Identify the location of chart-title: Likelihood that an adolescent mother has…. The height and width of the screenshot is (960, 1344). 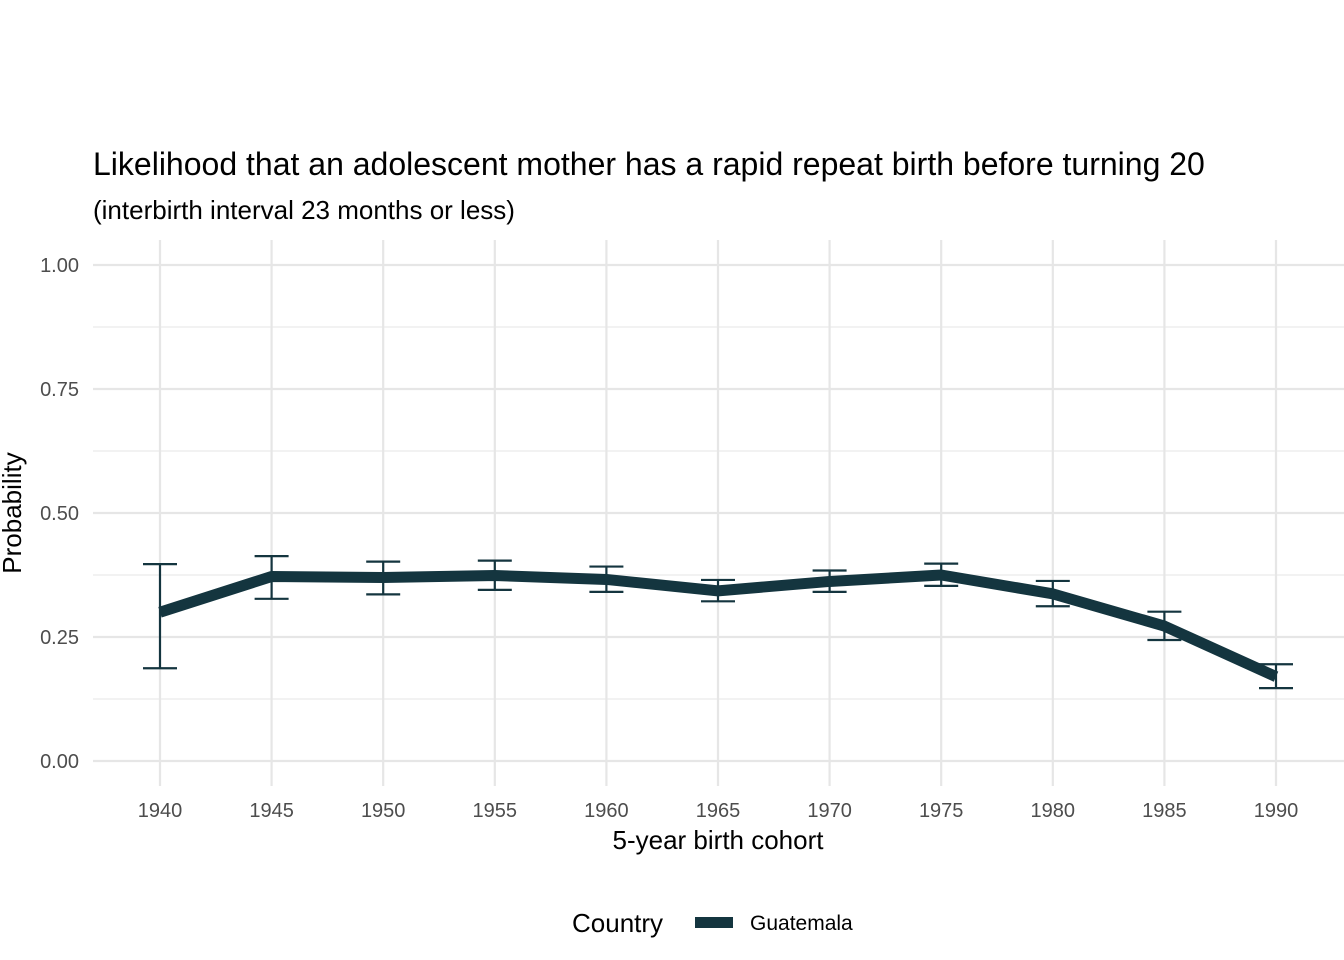
(649, 164).